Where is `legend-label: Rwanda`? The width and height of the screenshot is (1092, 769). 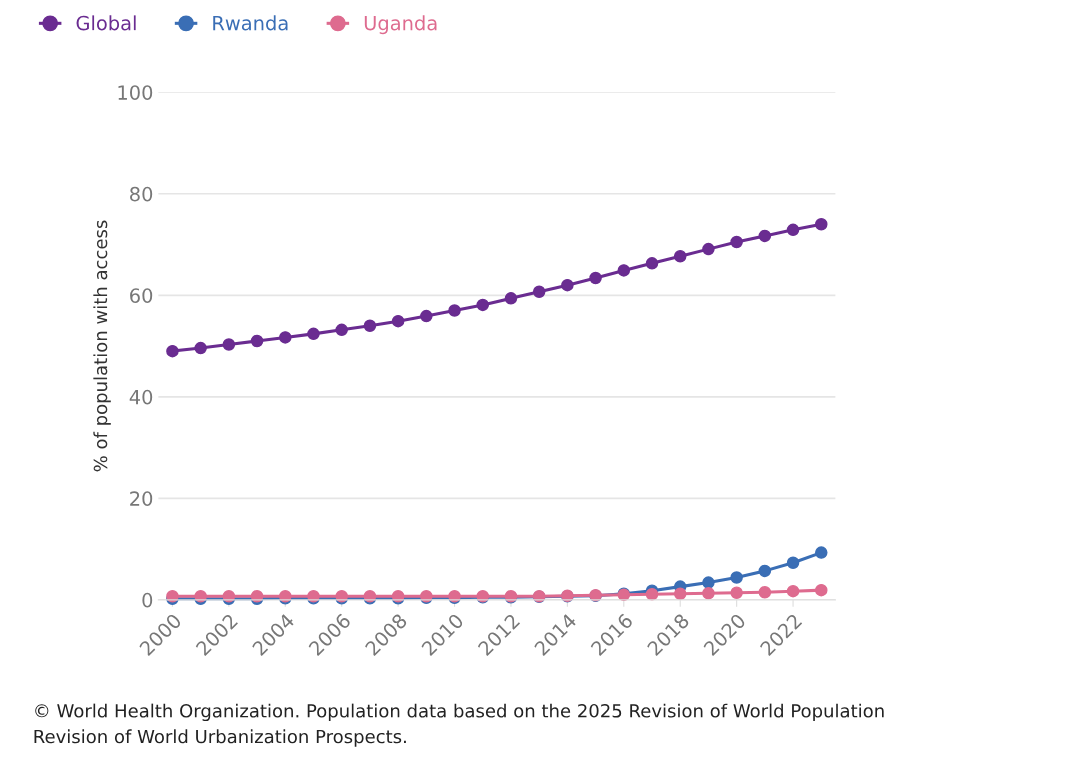
legend-label: Rwanda is located at coordinates (250, 23).